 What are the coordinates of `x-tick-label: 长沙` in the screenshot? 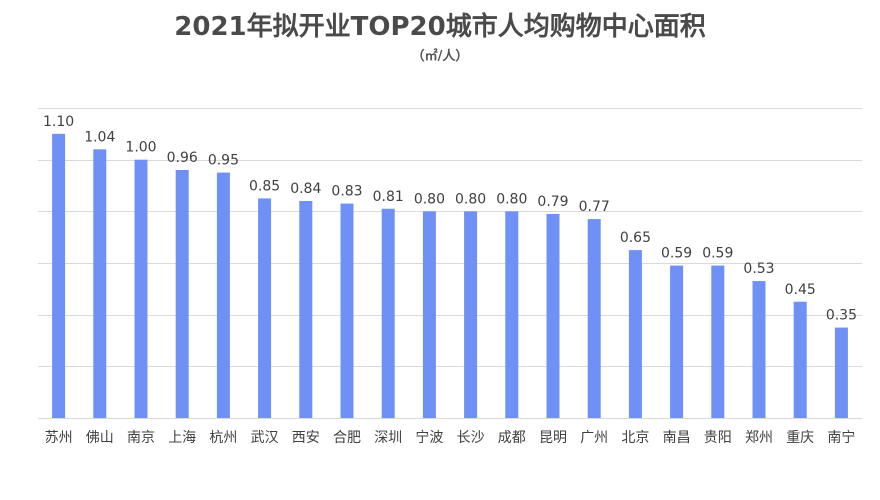 It's located at (471, 438).